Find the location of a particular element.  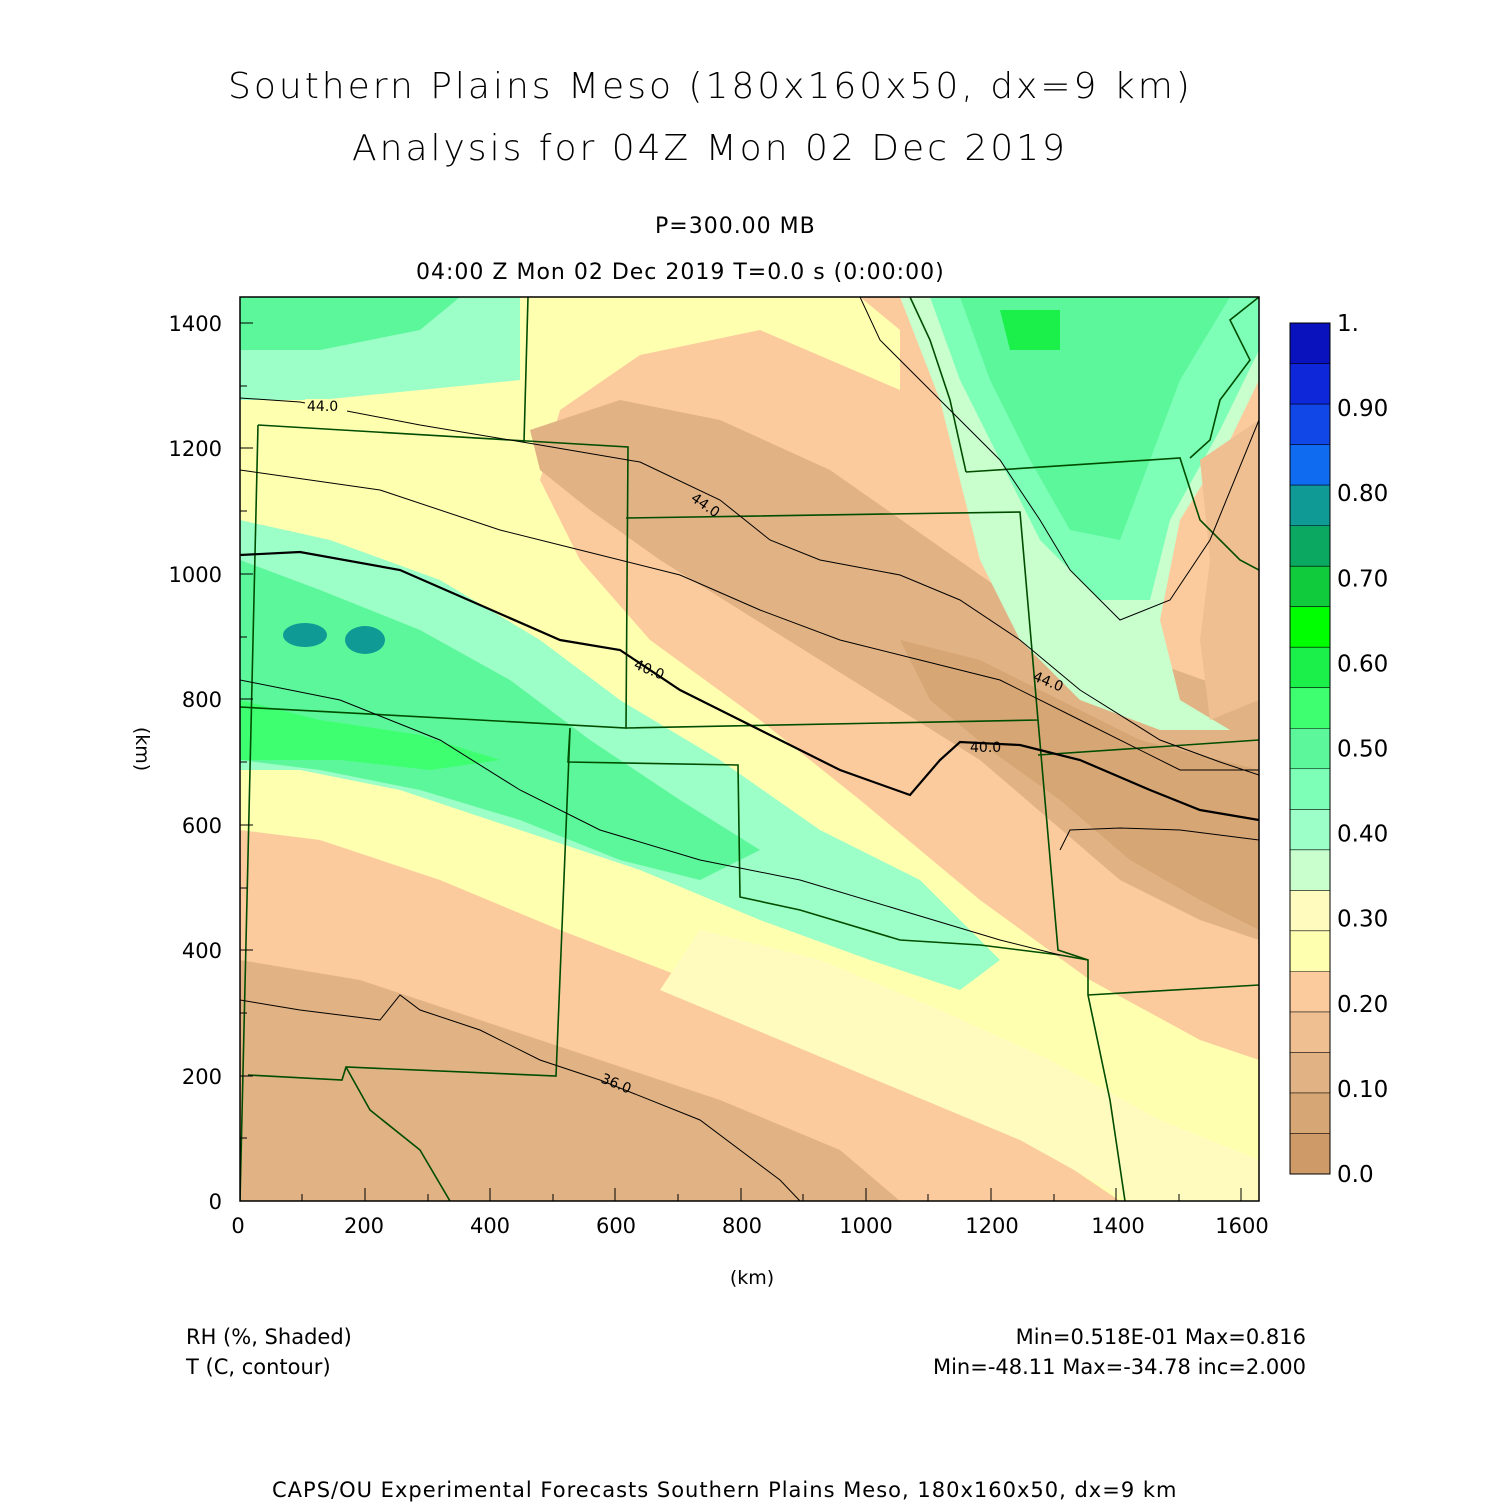

title-line-2: Analysis for 04Z Mon 02 Dec 2019 is located at coordinates (710, 148).